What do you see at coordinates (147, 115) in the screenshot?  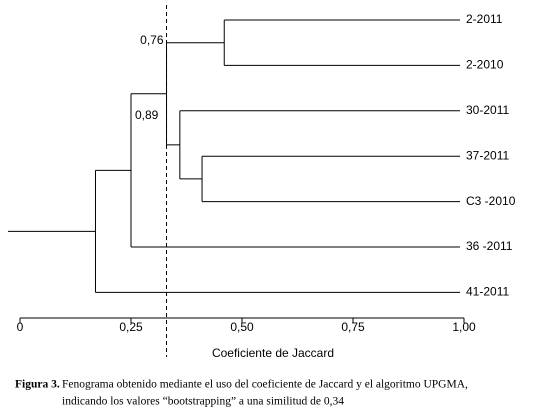 I see `bootstrap-label: 0,89` at bounding box center [147, 115].